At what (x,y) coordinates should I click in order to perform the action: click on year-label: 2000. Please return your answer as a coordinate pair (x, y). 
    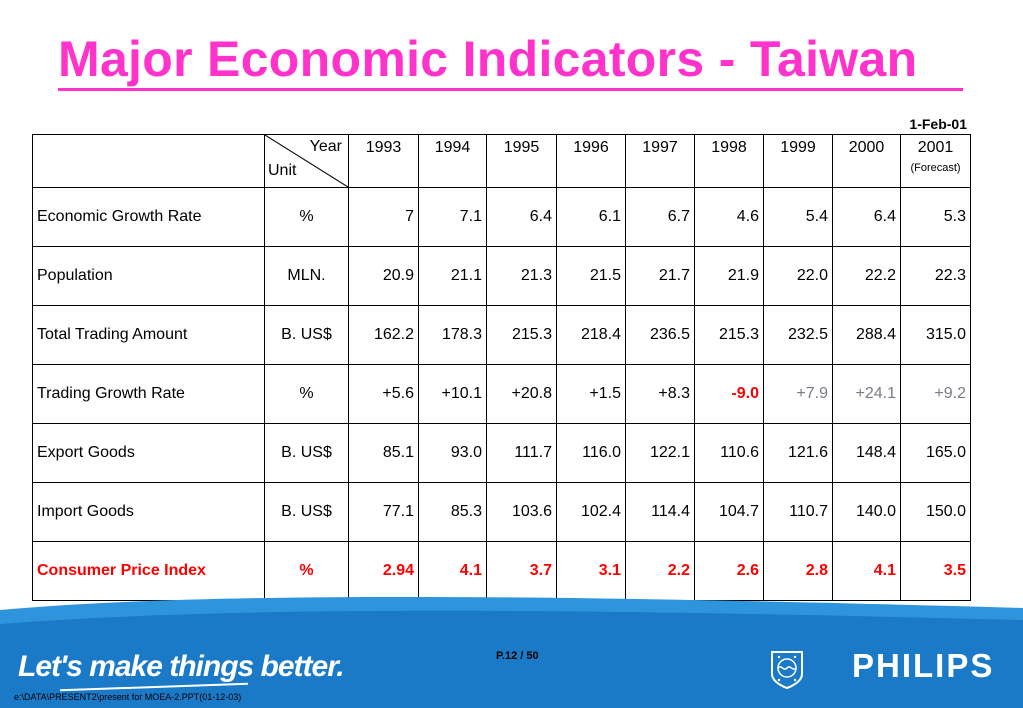
    Looking at the image, I should click on (866, 147).